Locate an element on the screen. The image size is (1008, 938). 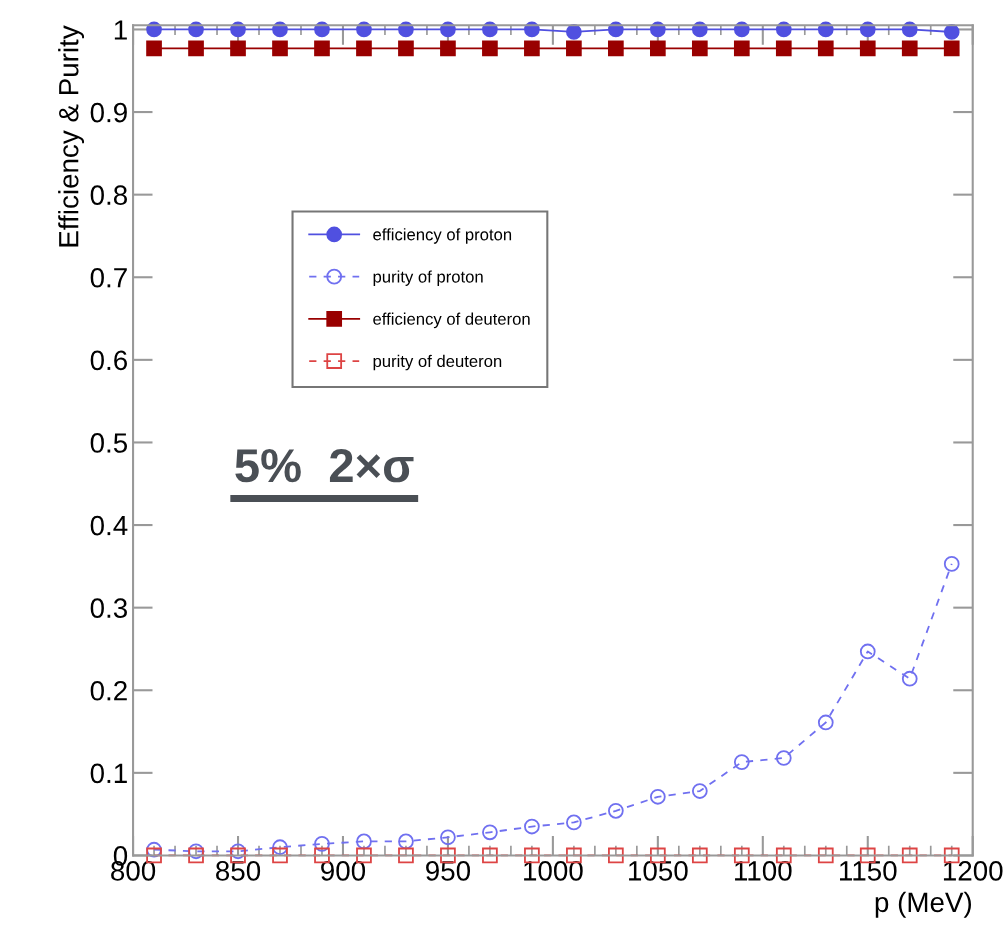
x-tick-label: 950 is located at coordinates (448, 871).